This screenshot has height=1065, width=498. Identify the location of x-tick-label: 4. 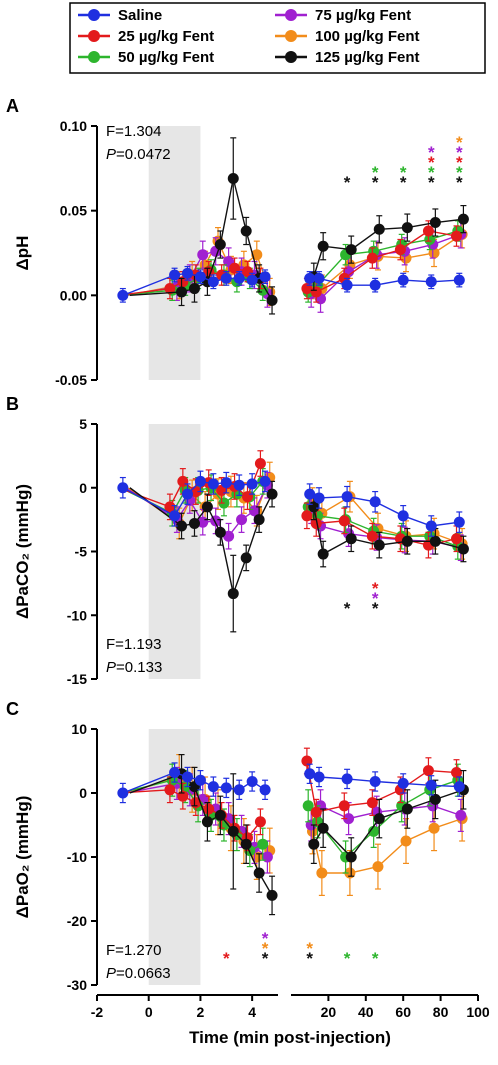
(252, 1012).